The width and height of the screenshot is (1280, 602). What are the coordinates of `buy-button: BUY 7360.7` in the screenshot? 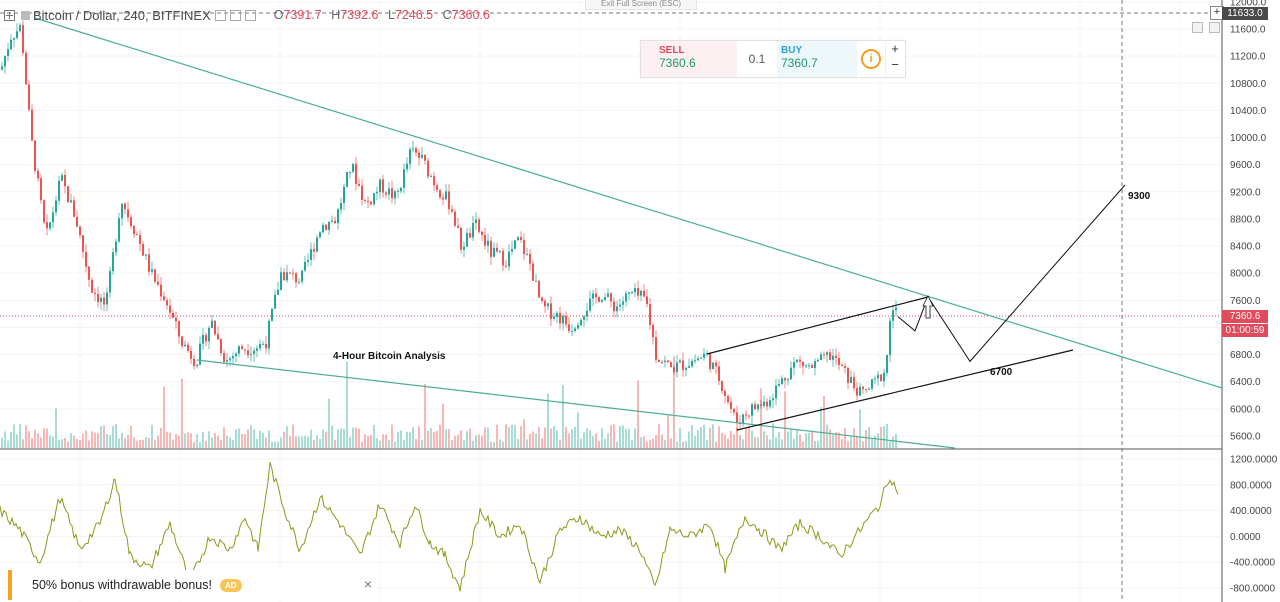 It's located at (817, 59).